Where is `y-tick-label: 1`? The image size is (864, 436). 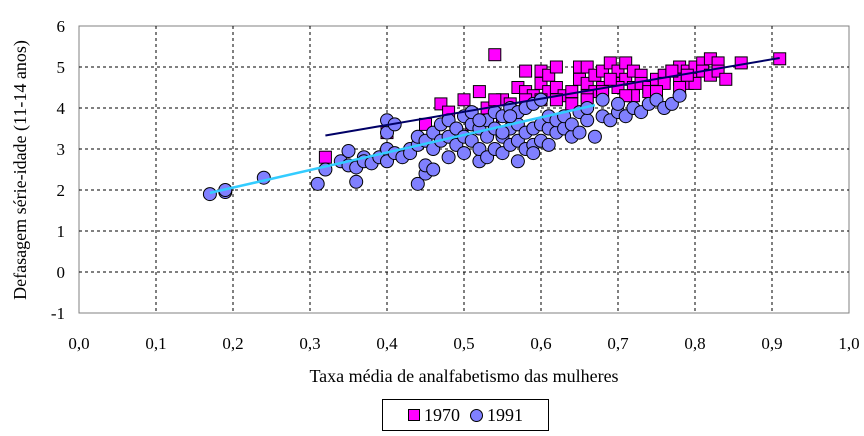 y-tick-label: 1 is located at coordinates (61, 231).